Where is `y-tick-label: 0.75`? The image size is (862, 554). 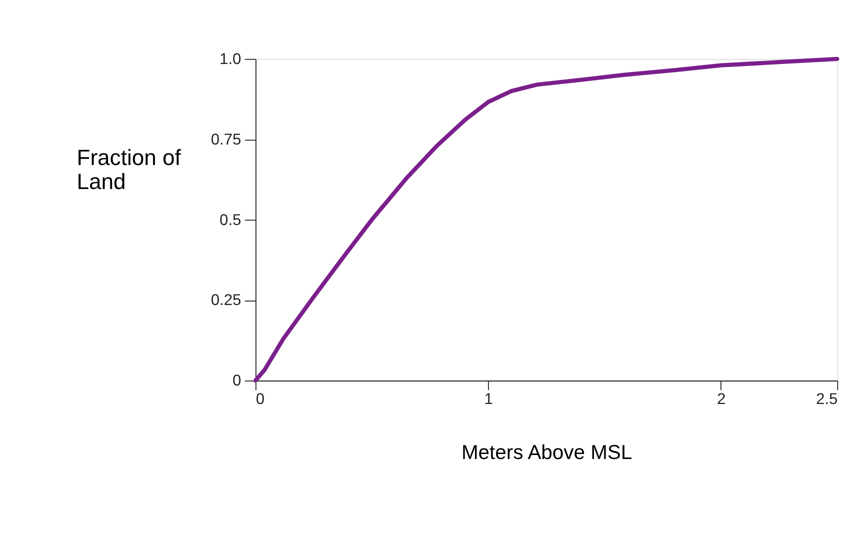 y-tick-label: 0.75 is located at coordinates (226, 139).